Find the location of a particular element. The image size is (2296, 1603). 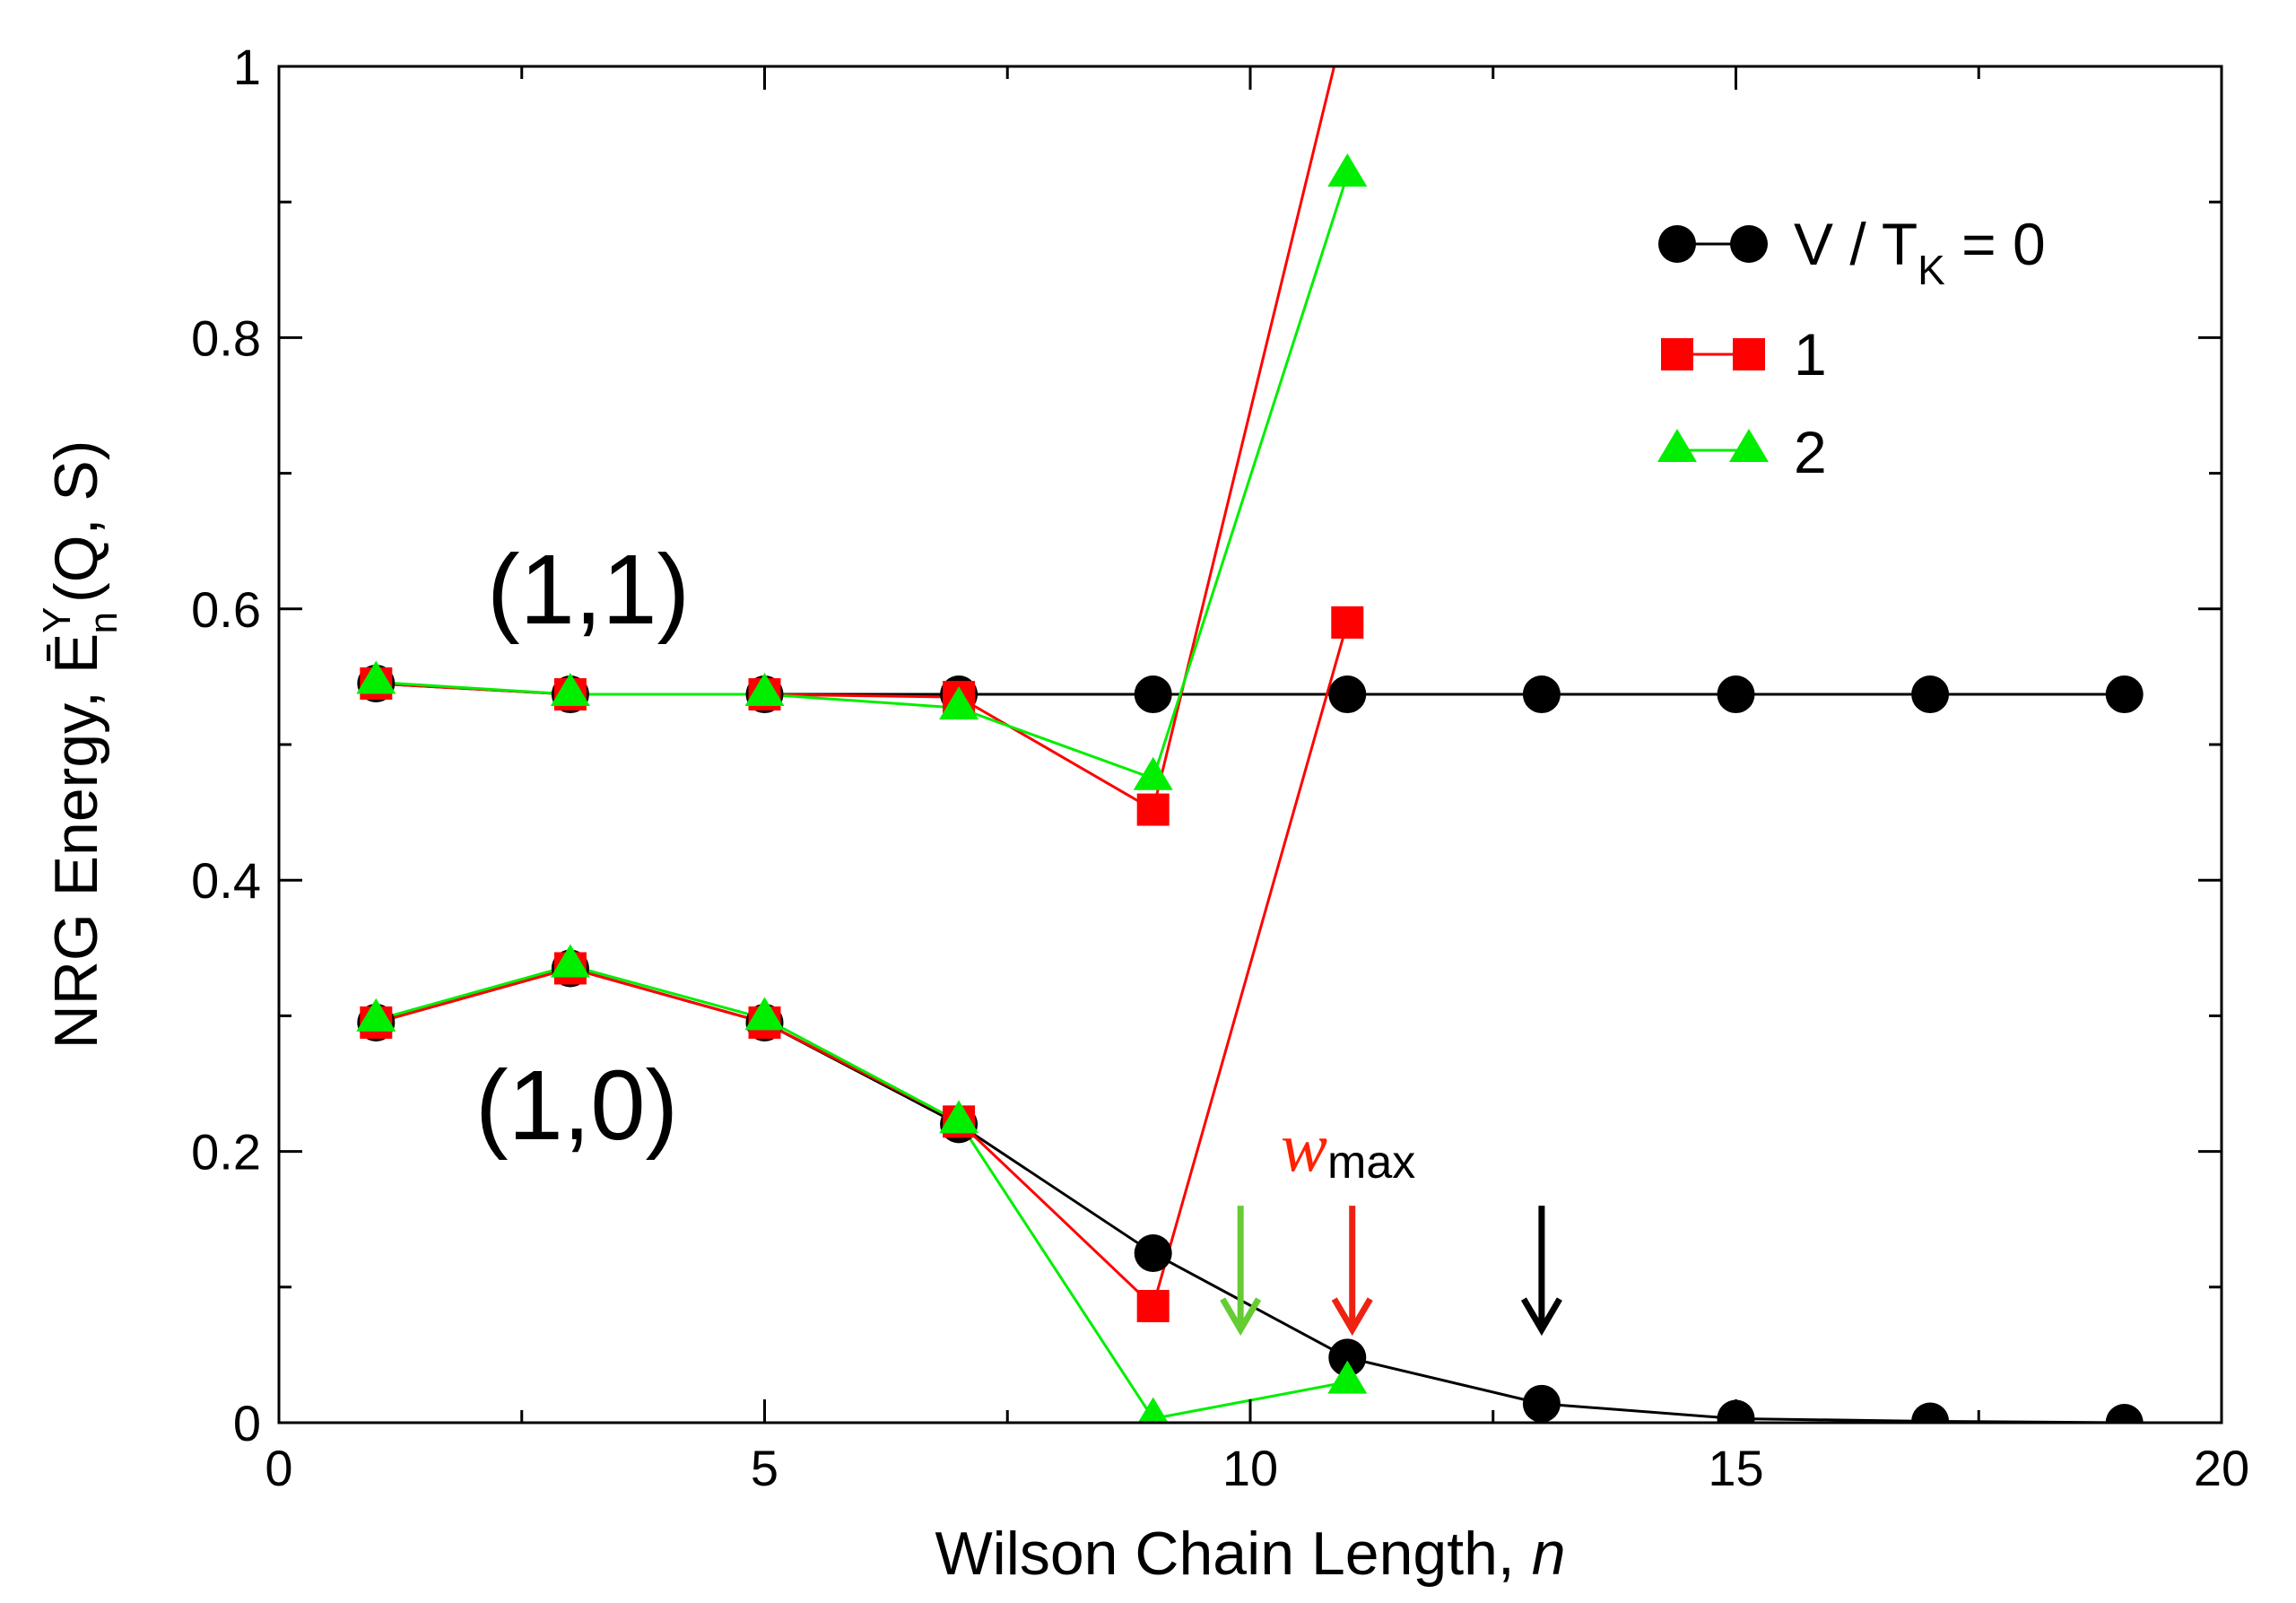

legend-entry-v2: 2 is located at coordinates (1742, 452).